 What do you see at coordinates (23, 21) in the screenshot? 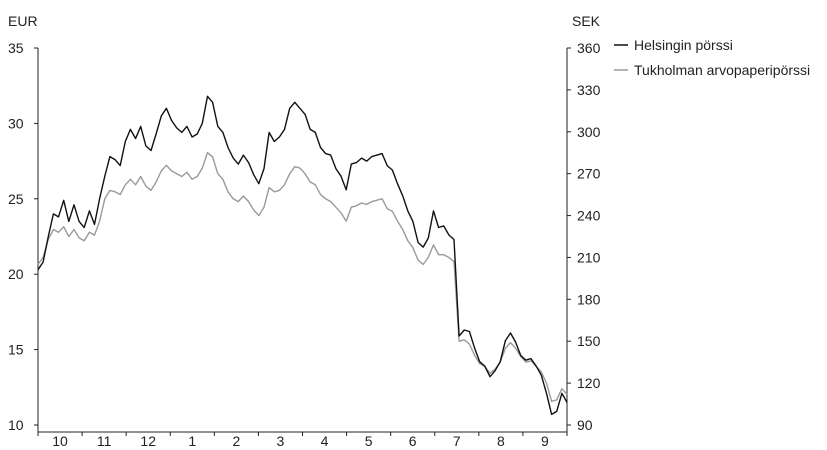
I see `left-axis-unit-label: EUR` at bounding box center [23, 21].